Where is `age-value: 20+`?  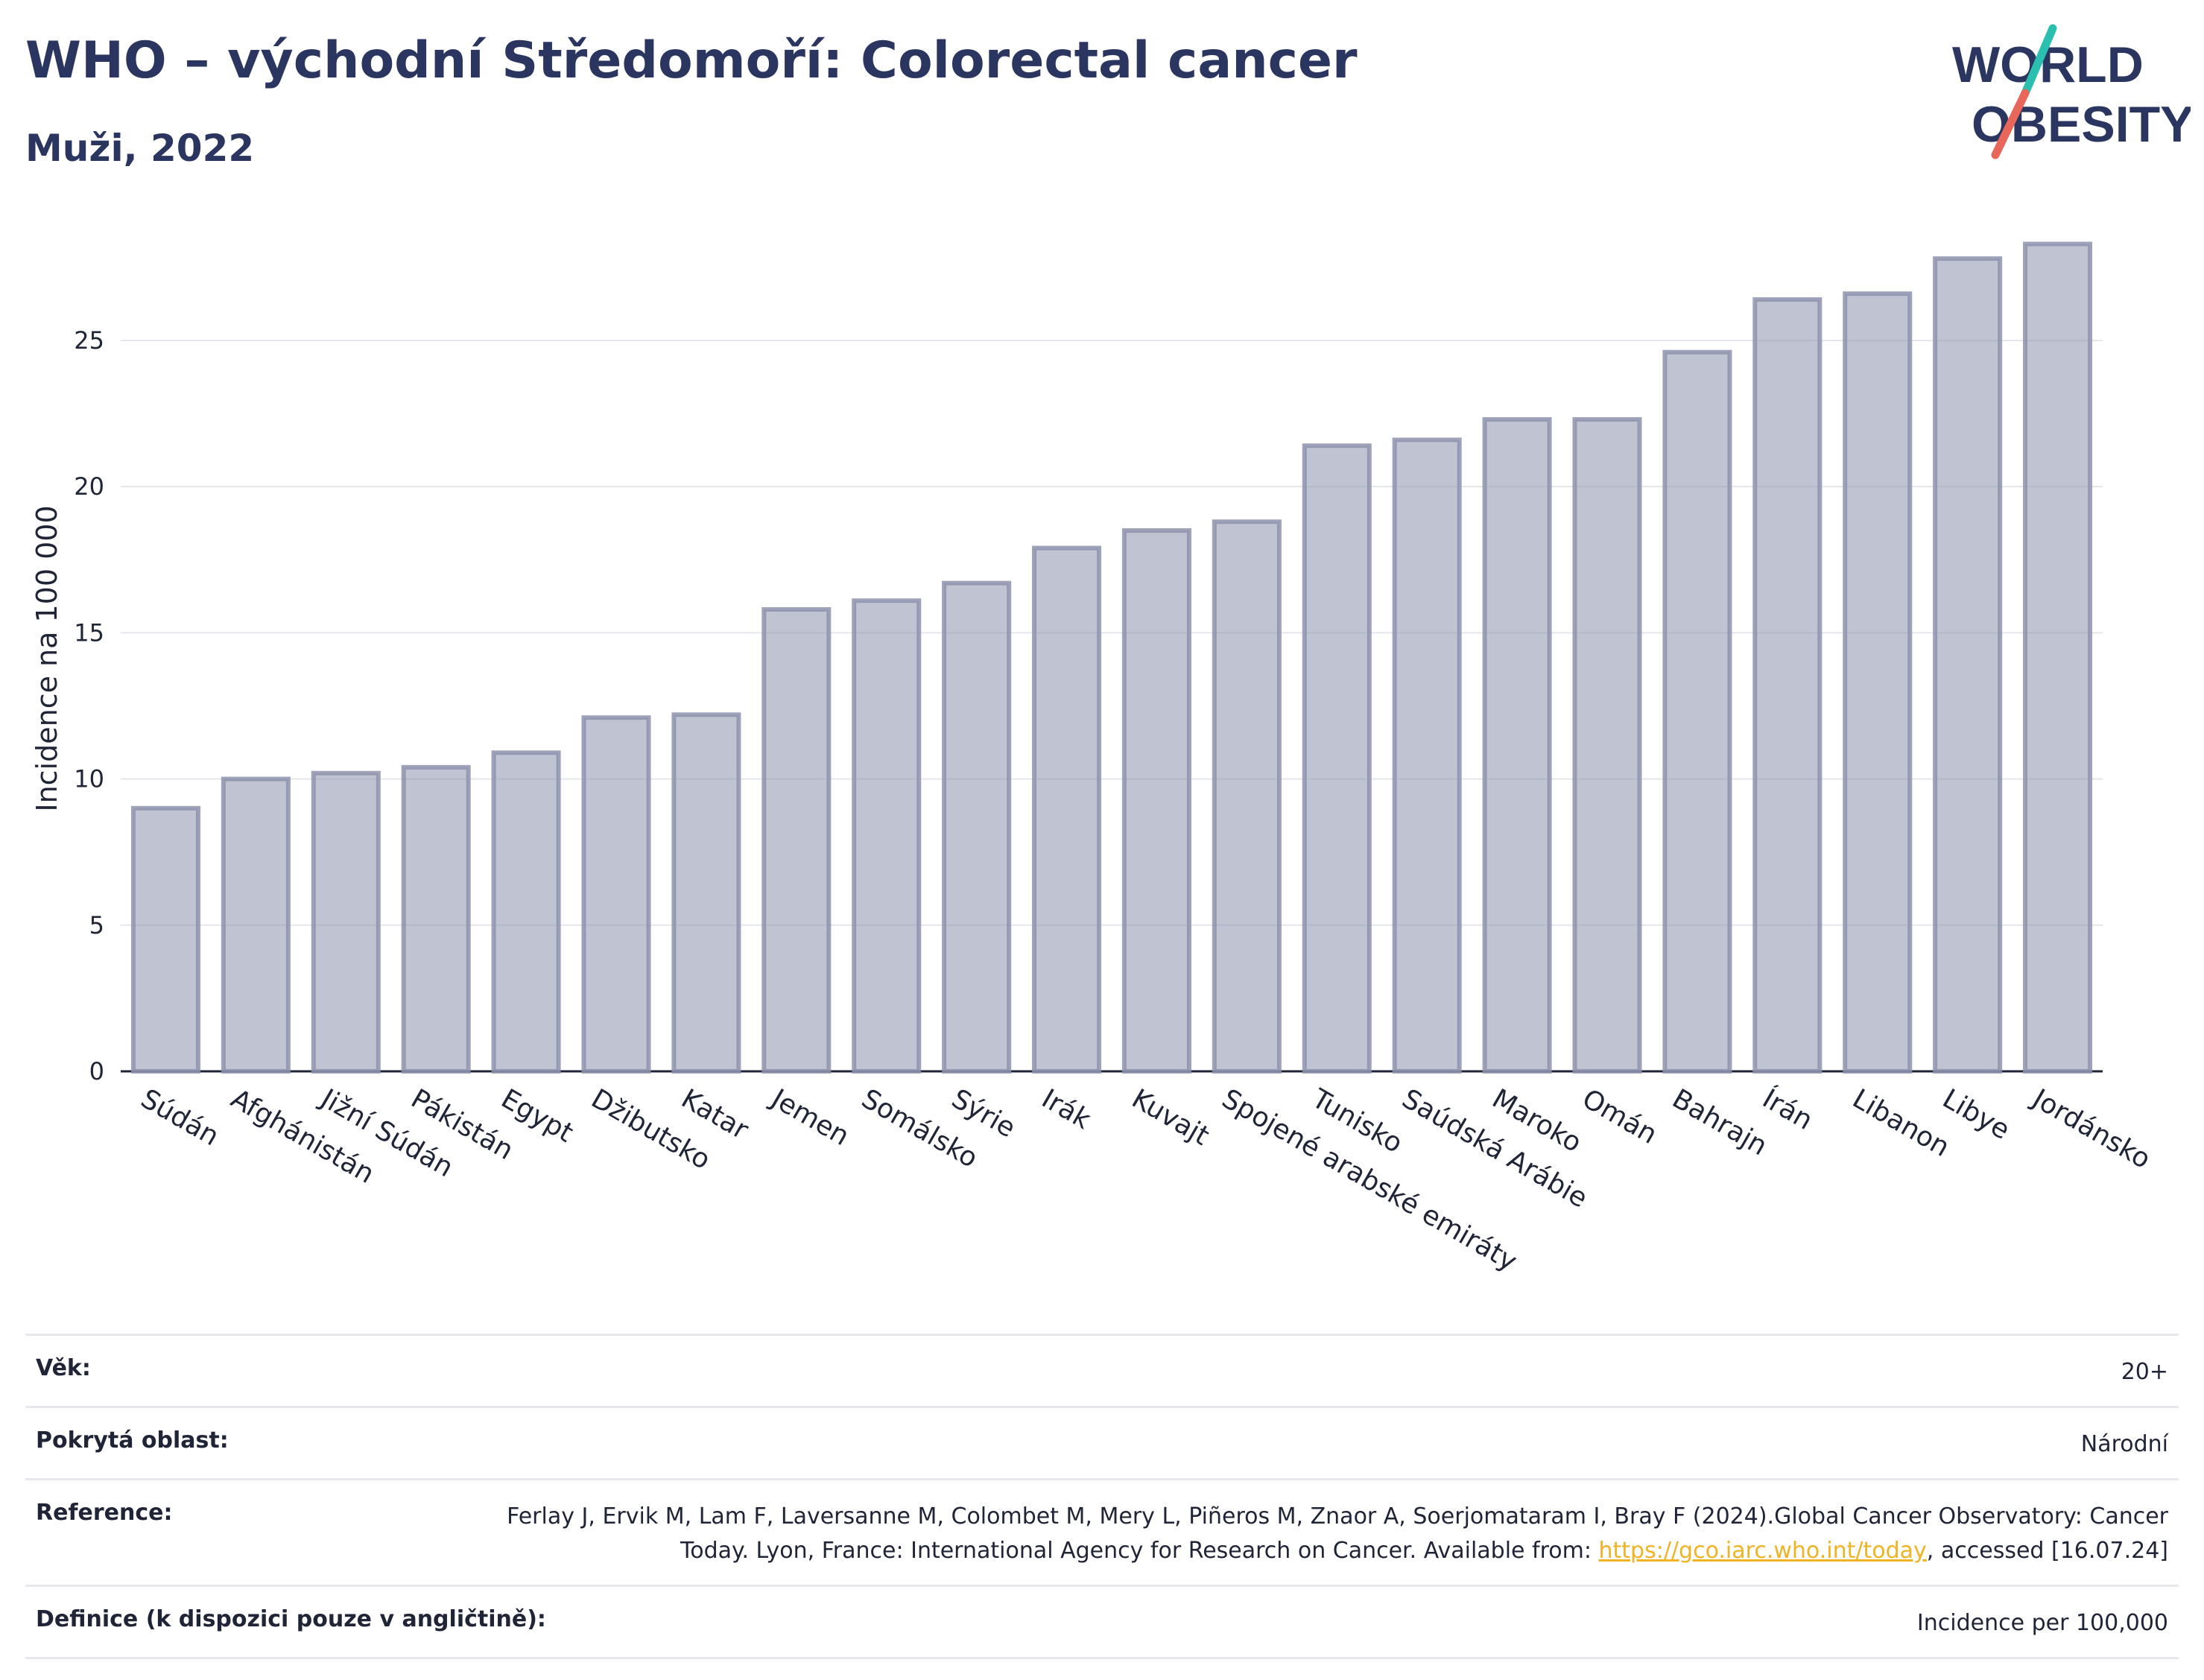 age-value: 20+ is located at coordinates (2144, 1372).